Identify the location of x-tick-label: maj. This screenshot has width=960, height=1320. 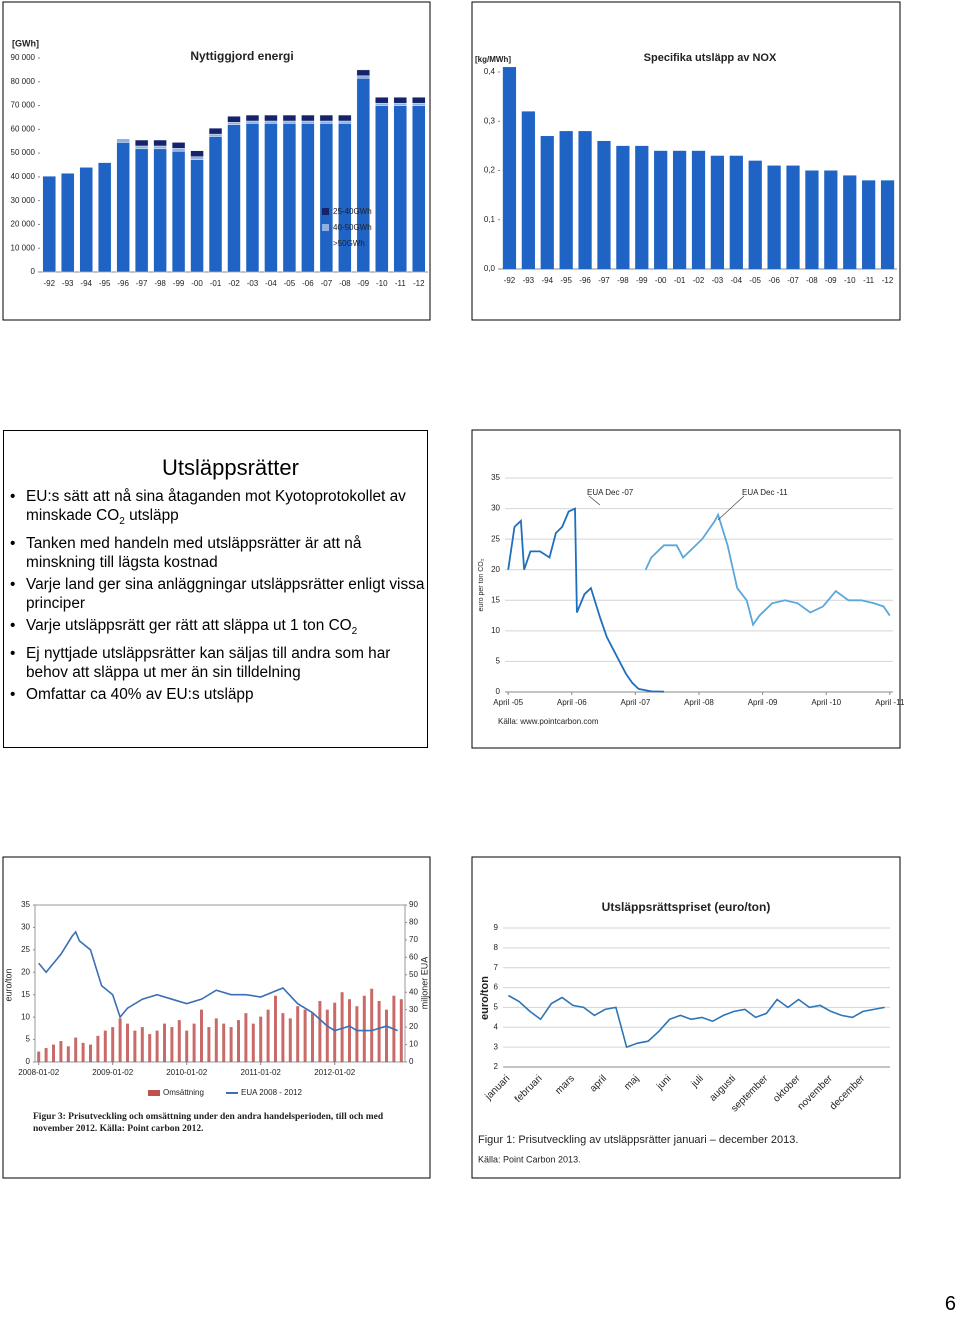
(631, 1082).